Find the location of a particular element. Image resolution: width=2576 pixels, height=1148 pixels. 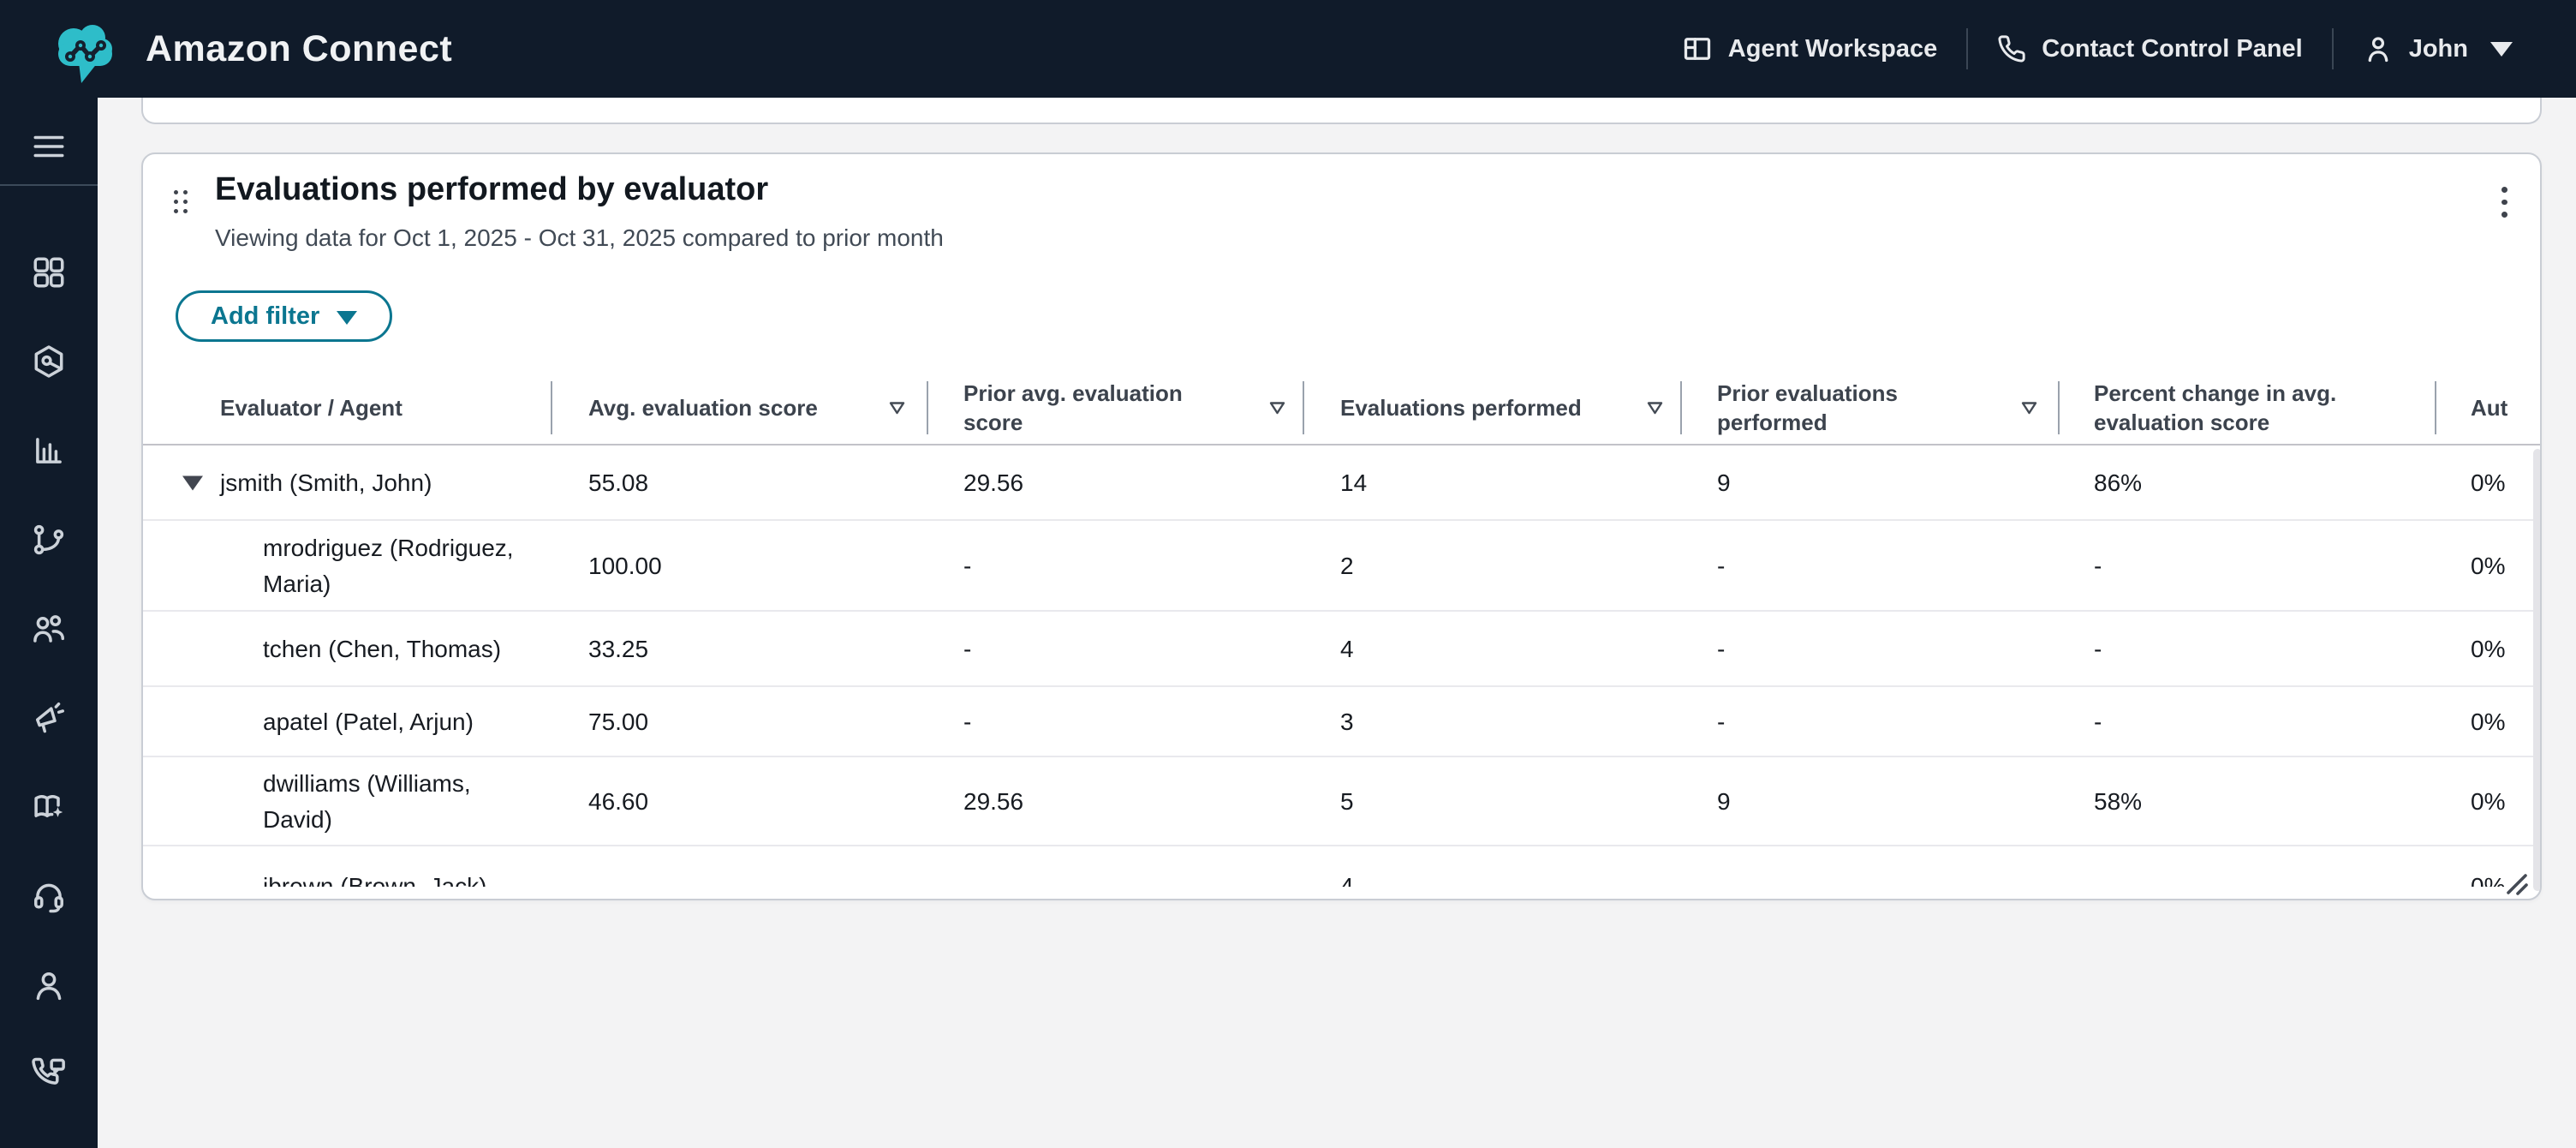

sidebar-item-flows is located at coordinates (49, 540).